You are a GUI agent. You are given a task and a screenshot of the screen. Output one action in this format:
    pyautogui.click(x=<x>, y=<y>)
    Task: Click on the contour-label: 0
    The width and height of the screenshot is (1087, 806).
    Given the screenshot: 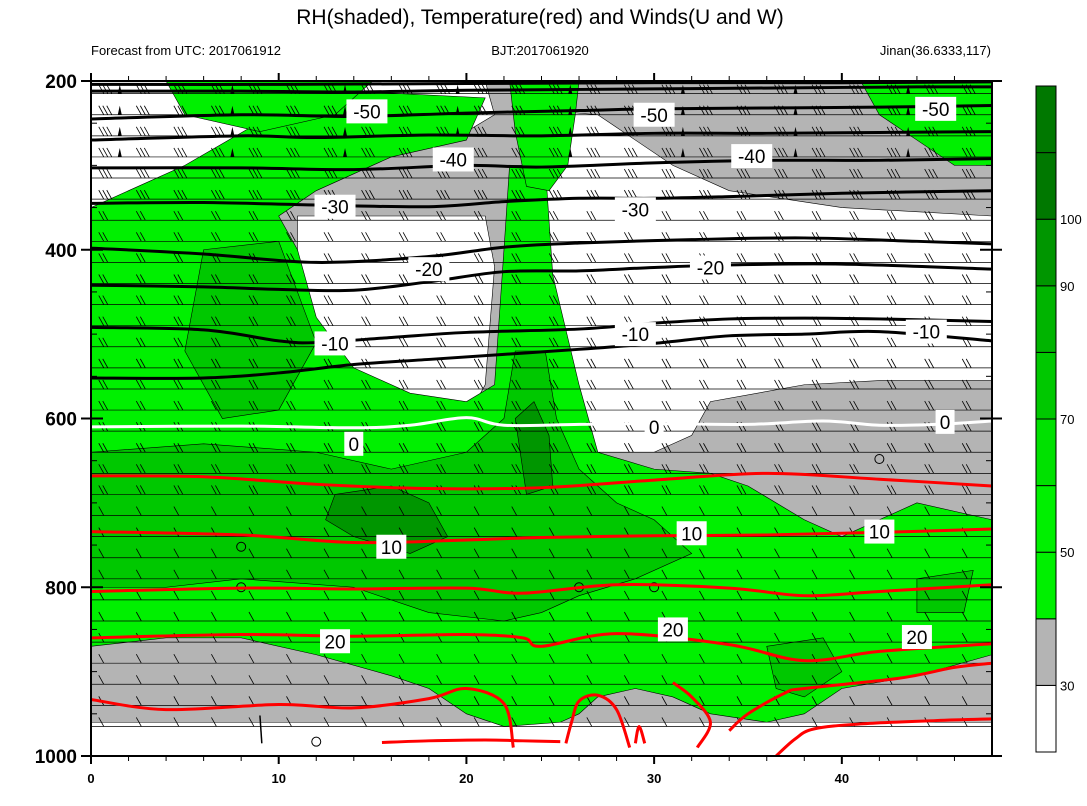 What is the action you would take?
    pyautogui.click(x=354, y=445)
    